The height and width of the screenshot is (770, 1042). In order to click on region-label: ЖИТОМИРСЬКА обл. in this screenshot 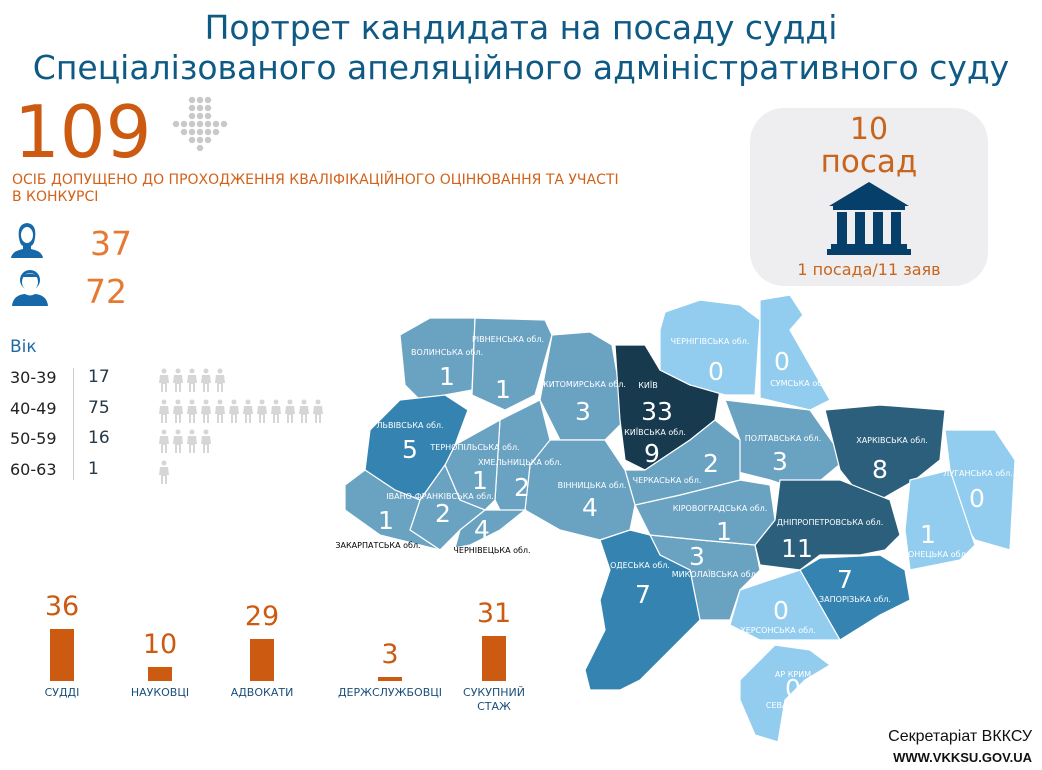, I will do `click(583, 384)`.